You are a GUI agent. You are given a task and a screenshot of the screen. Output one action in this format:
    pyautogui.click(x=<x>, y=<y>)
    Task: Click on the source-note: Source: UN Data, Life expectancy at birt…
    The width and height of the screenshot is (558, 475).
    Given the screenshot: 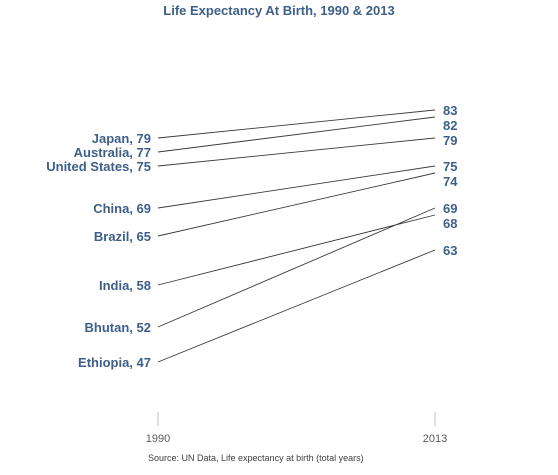 What is the action you would take?
    pyautogui.click(x=256, y=458)
    